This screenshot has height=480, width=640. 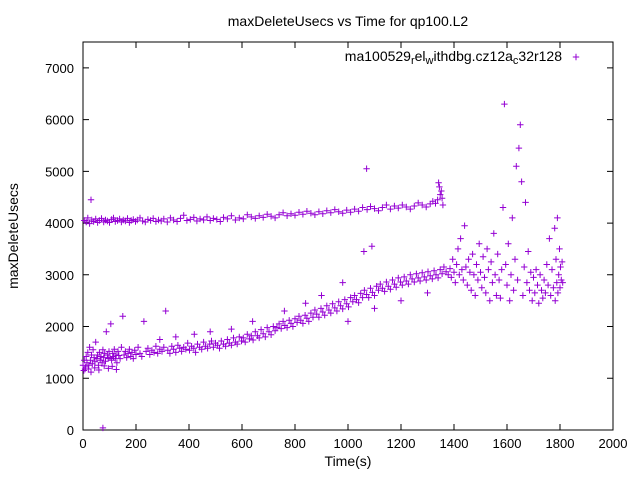 I want to click on y-axis-label: maxDeleteUsecs, so click(x=13, y=236).